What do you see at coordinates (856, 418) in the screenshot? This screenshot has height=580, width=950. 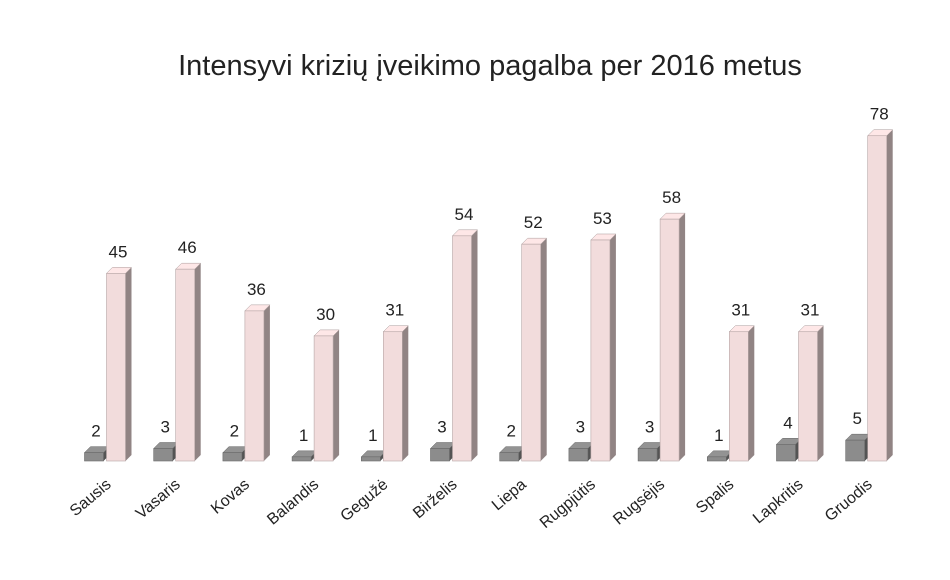 I see `value-label: 5` at bounding box center [856, 418].